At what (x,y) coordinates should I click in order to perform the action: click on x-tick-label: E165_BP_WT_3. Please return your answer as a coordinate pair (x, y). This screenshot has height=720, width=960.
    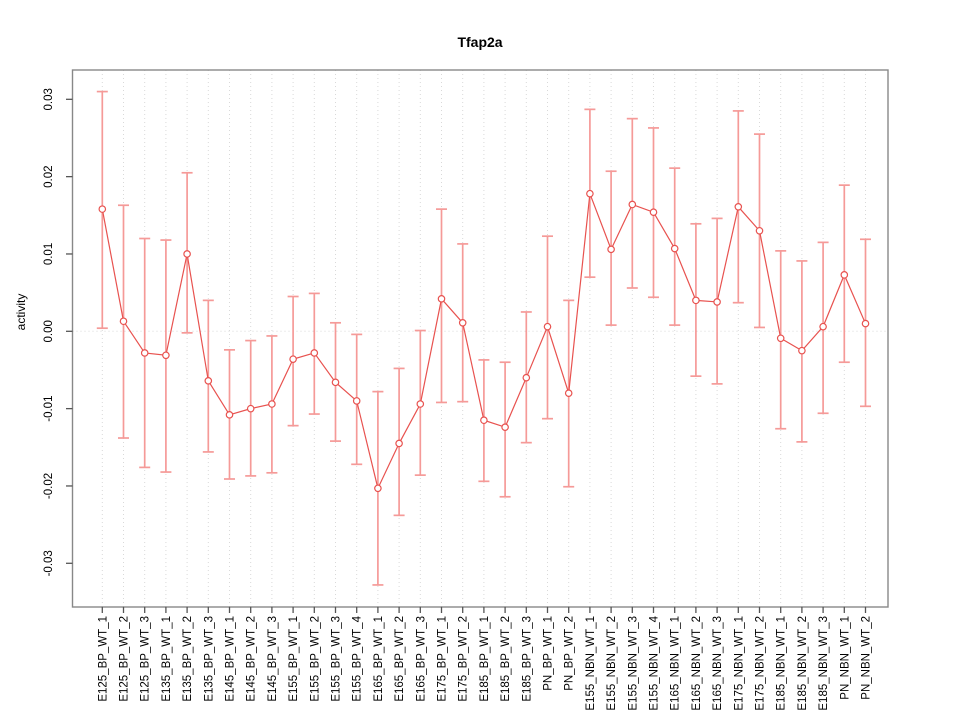
    Looking at the image, I should click on (421, 659).